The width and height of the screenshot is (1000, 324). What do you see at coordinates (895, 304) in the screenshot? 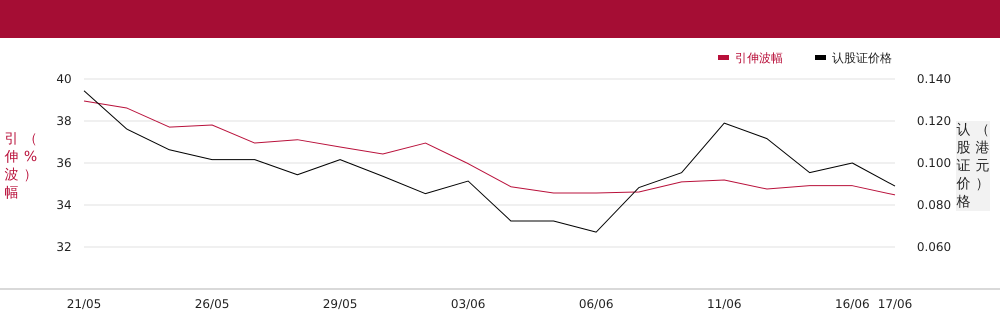
I see `x-tick-label: 17/06` at bounding box center [895, 304].